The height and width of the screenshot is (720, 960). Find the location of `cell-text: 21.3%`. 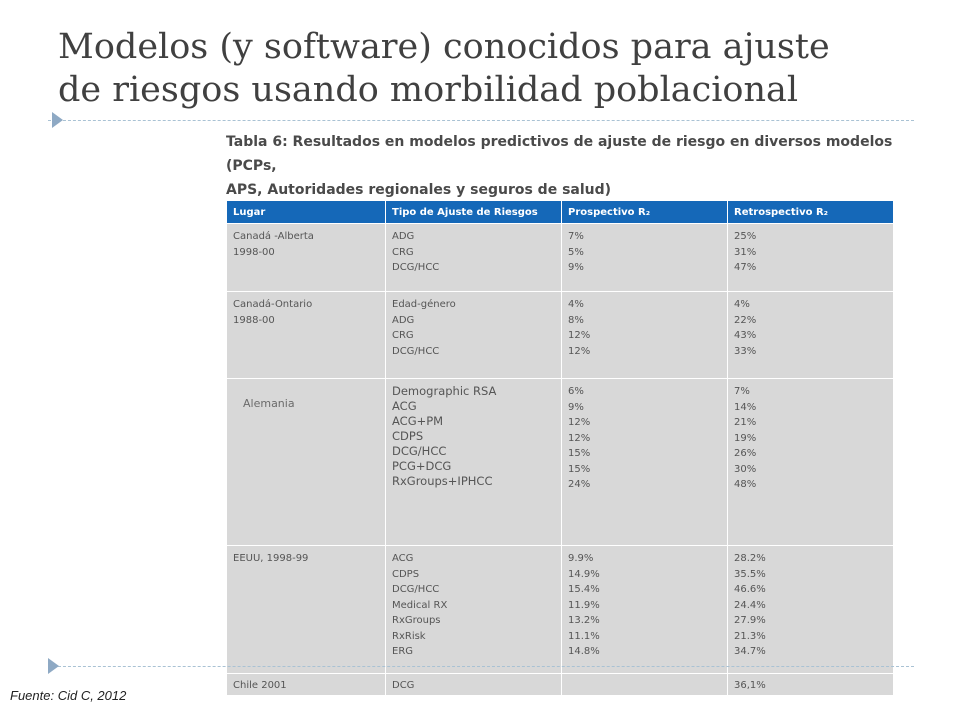

cell-text: 21.3% is located at coordinates (750, 636).